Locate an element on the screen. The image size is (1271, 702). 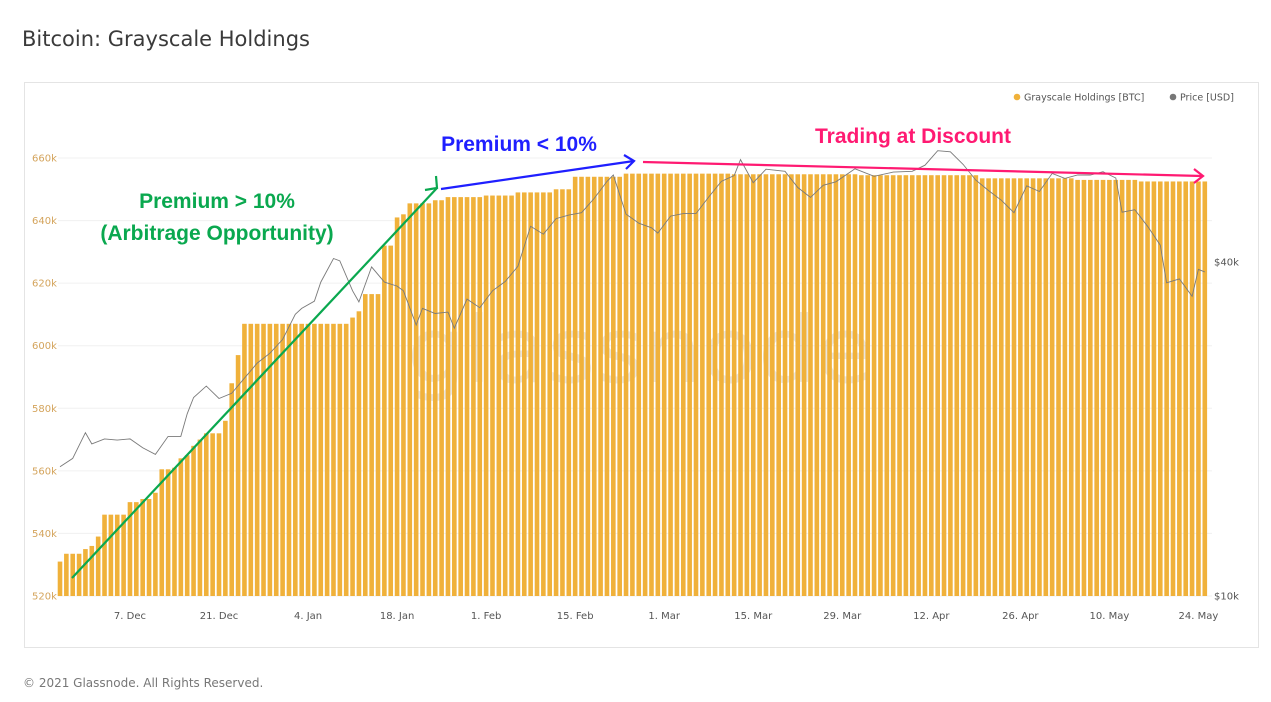
x-tick-label: 21. Dec is located at coordinates (219, 616).